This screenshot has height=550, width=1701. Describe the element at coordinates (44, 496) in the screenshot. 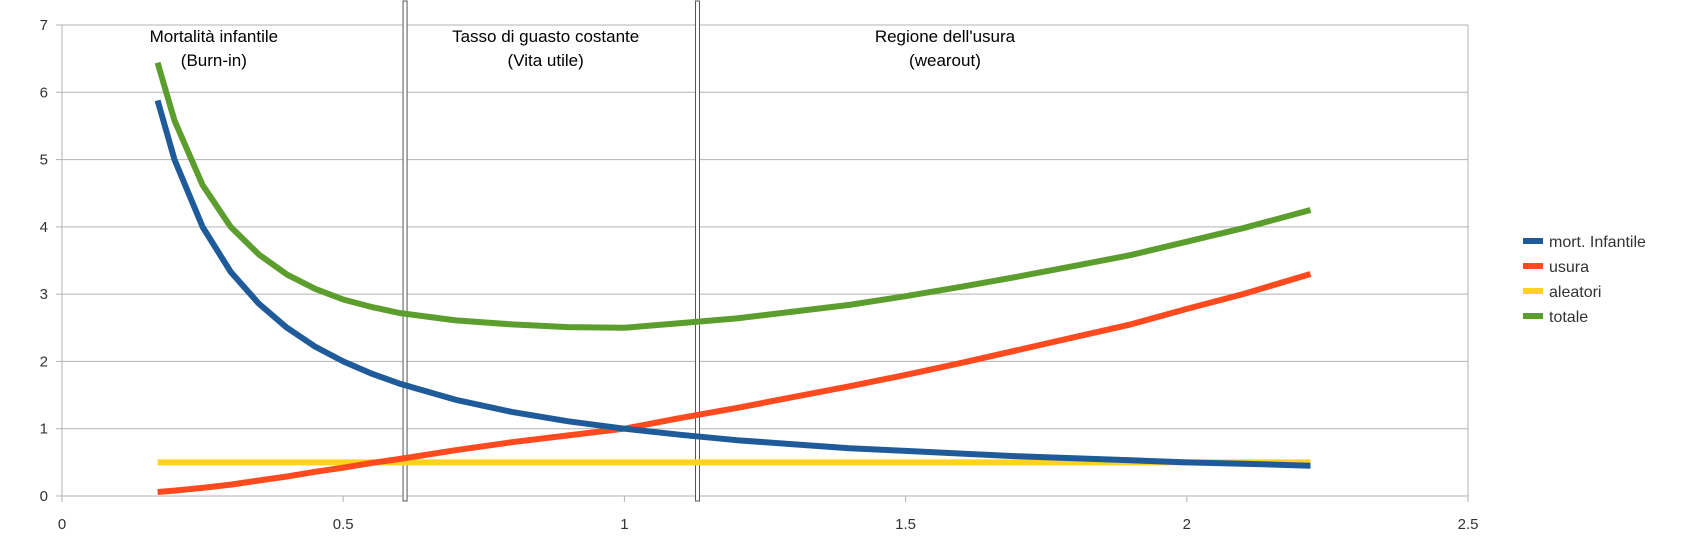

I see `y-tick-label: 0` at that location.